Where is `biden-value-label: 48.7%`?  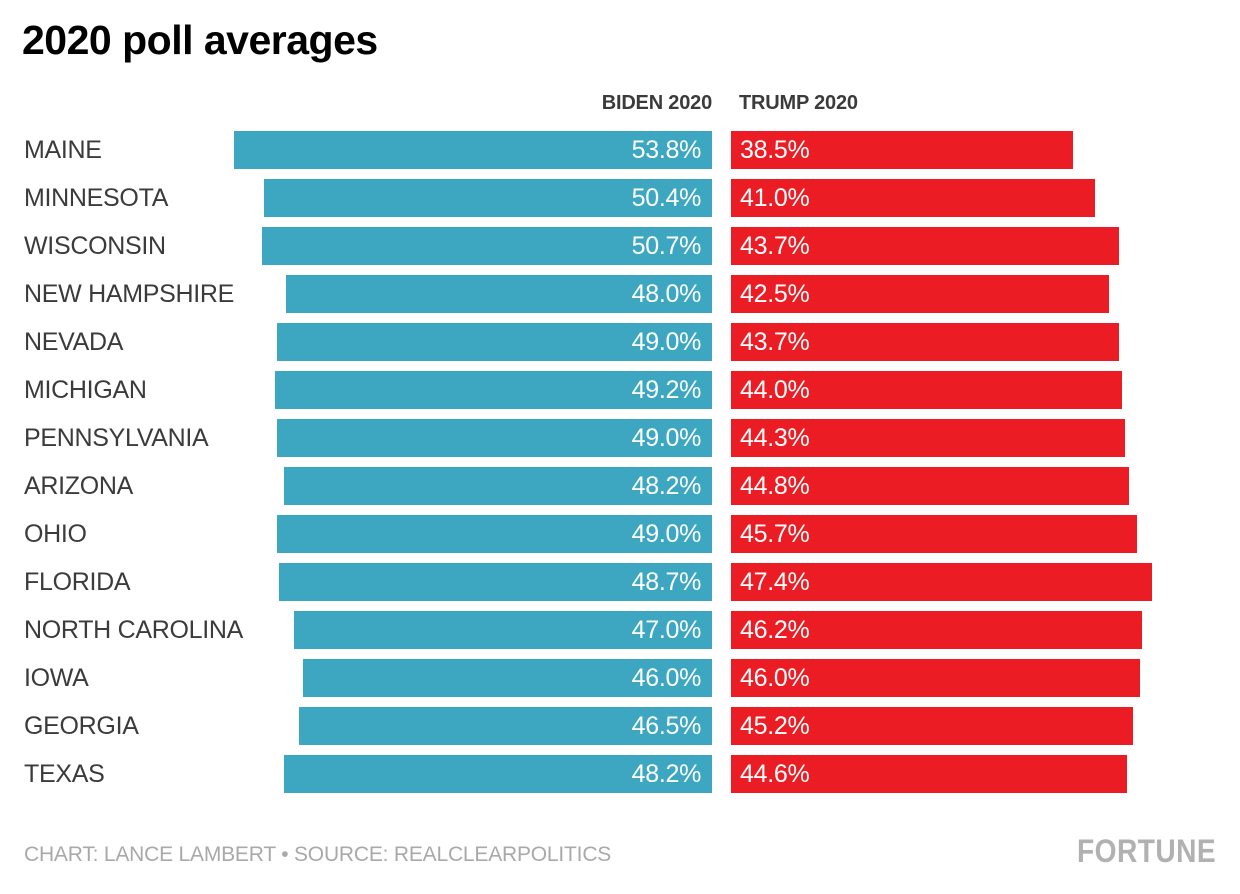 biden-value-label: 48.7% is located at coordinates (666, 582).